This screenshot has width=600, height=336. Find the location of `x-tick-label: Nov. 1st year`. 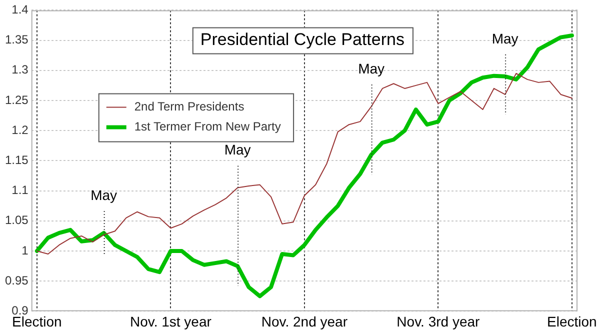

x-tick-label: Nov. 1st year is located at coordinates (171, 321).